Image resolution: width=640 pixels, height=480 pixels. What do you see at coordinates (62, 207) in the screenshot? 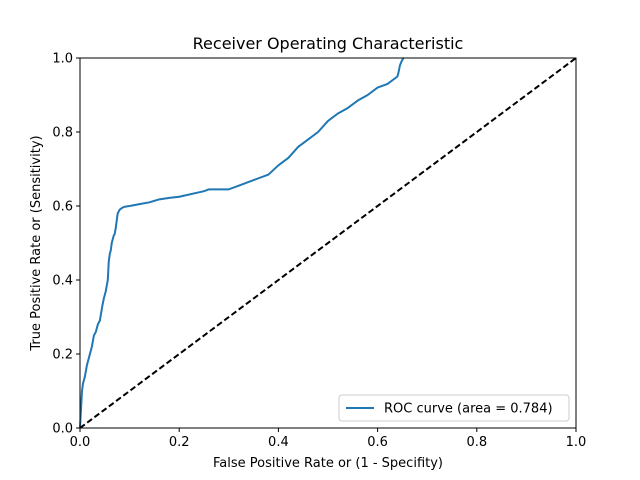
I see `y-tick-label: 0.6` at bounding box center [62, 207].